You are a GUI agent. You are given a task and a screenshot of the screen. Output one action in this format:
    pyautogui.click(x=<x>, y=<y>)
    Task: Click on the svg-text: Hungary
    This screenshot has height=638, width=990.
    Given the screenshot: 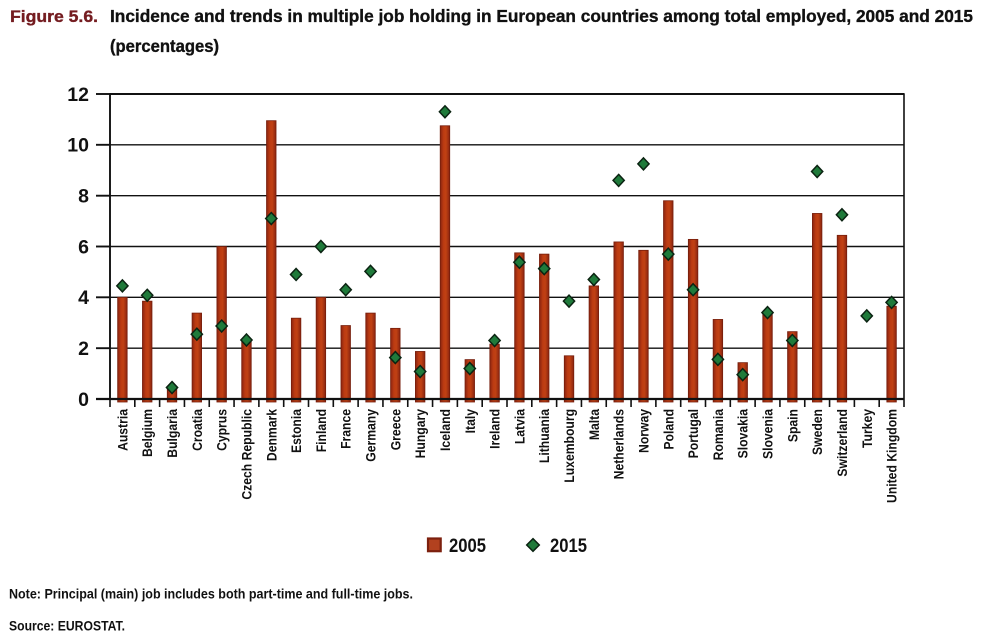 What is the action you would take?
    pyautogui.click(x=420, y=433)
    